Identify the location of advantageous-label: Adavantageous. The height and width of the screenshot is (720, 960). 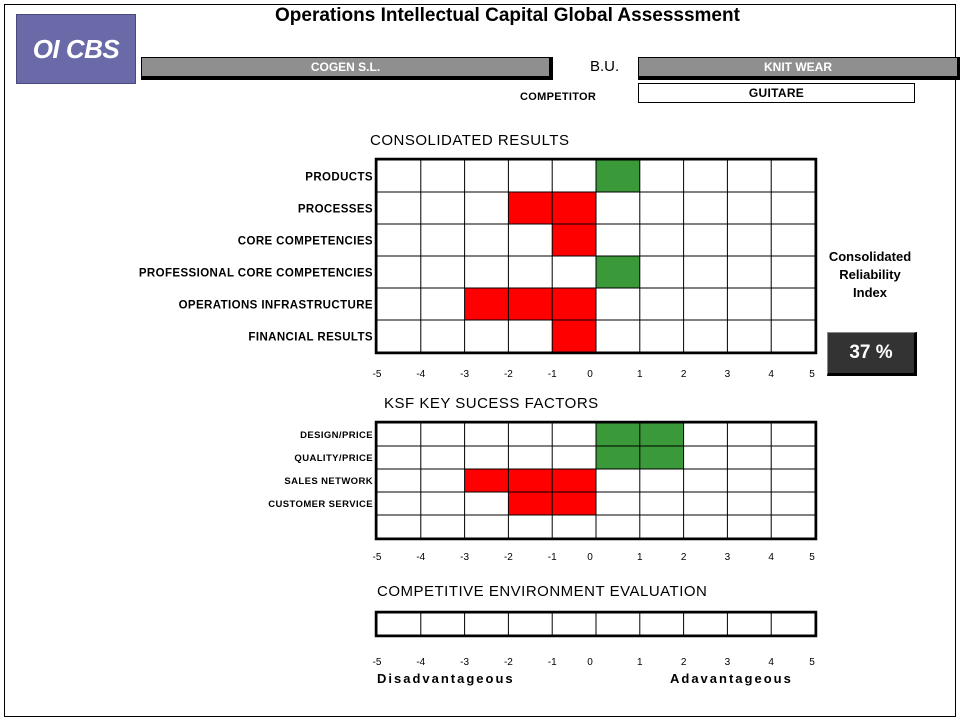
(731, 678).